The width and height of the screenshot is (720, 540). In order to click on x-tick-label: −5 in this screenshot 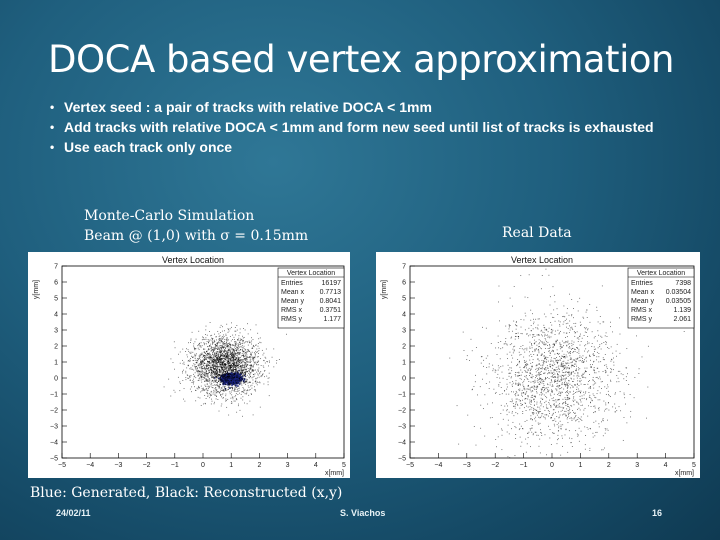, I will do `click(62, 465)`.